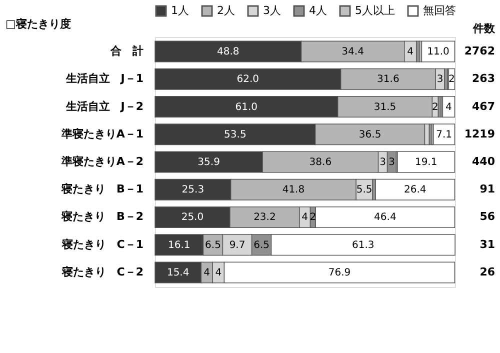 This screenshot has height=353, width=500. I want to click on data-label: 35.9, so click(209, 162).